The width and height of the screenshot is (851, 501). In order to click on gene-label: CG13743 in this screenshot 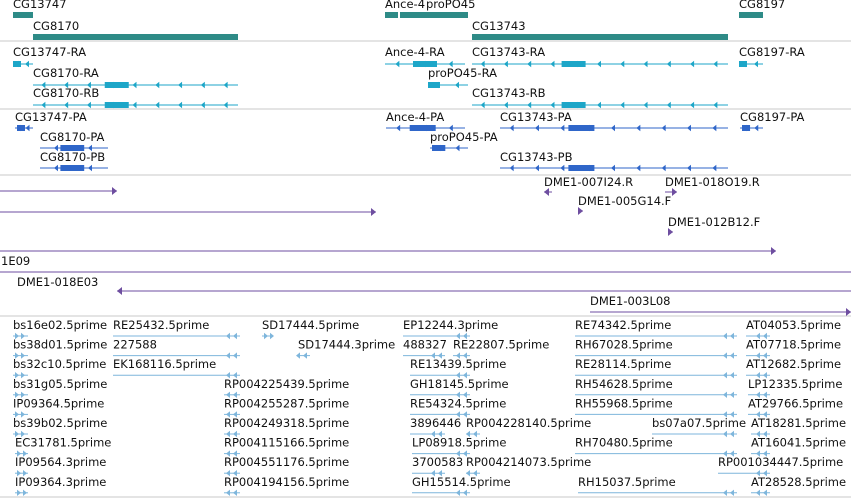, I will do `click(499, 26)`.